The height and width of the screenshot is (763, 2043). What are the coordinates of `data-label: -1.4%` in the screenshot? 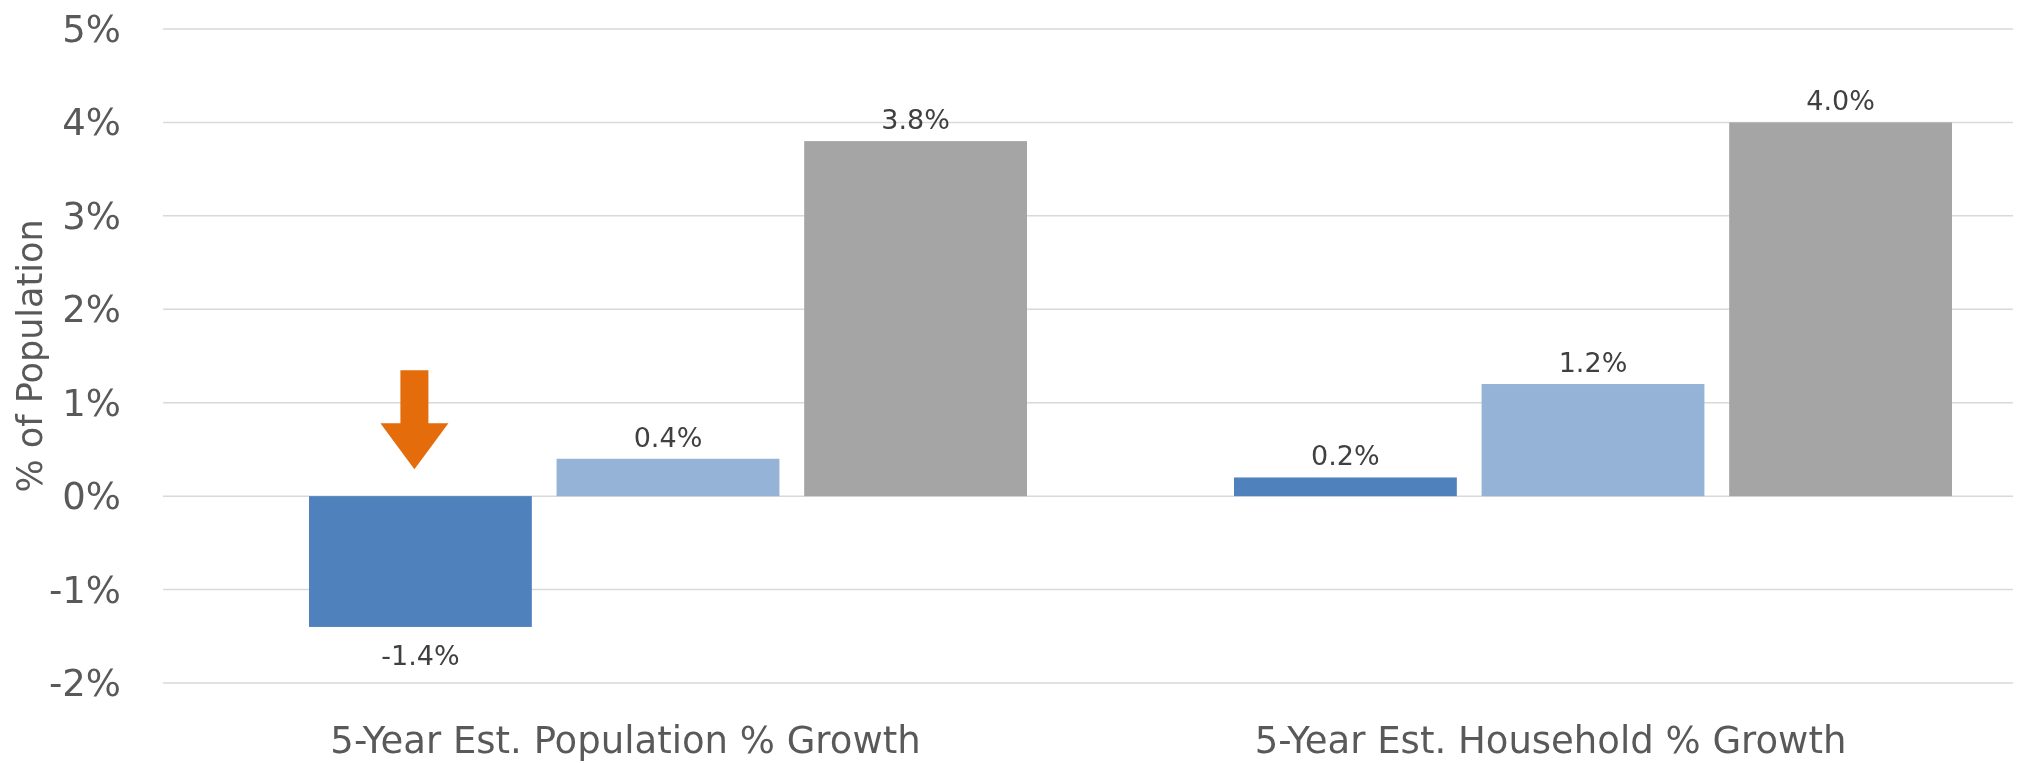 It's located at (420, 655).